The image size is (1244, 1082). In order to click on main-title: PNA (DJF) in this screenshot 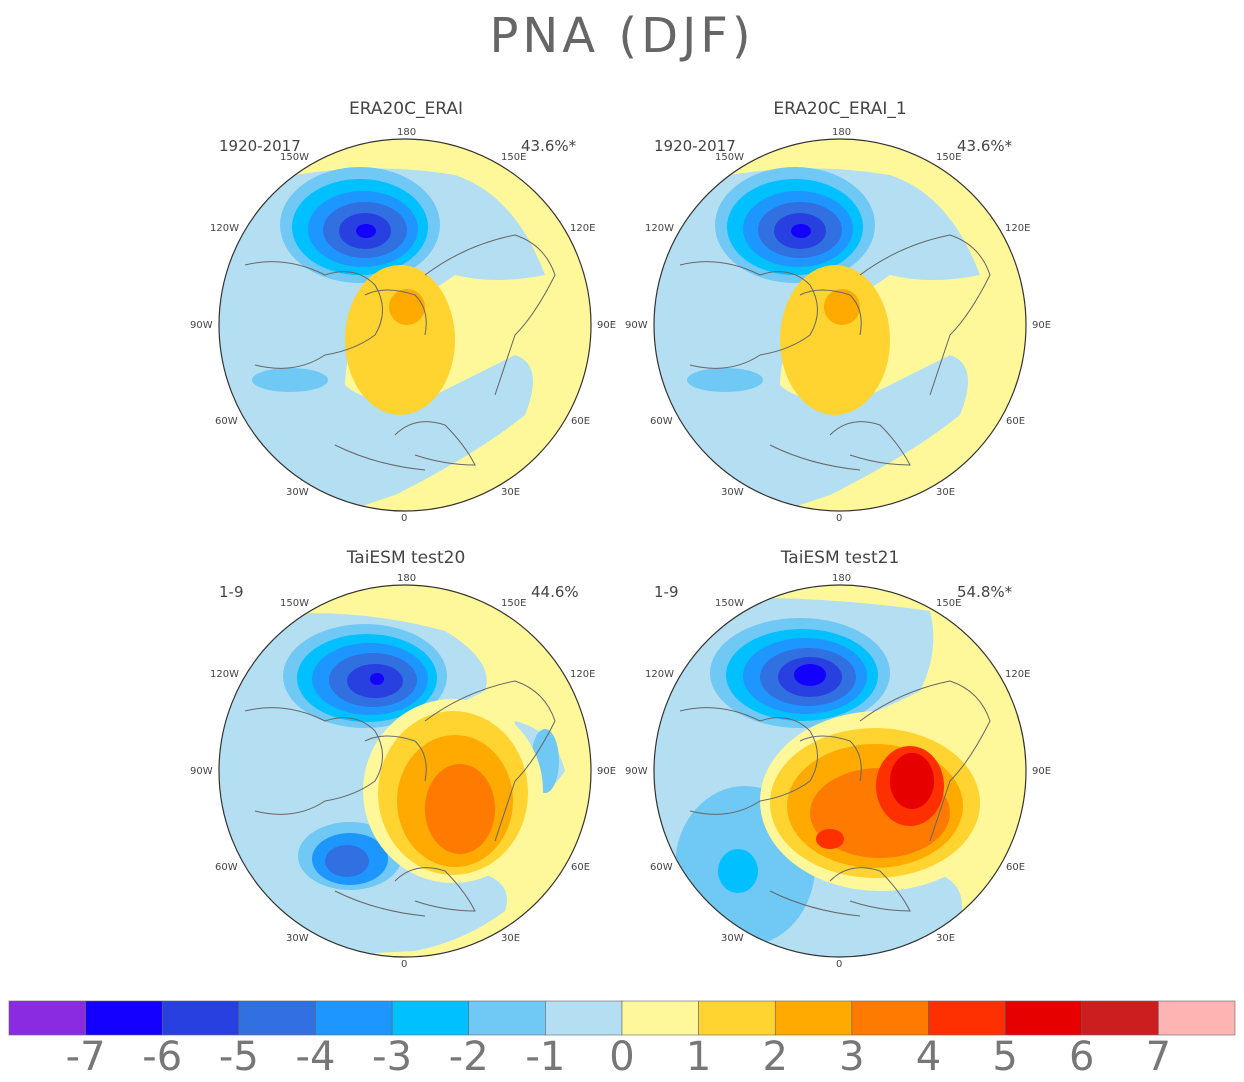, I will do `click(622, 36)`.